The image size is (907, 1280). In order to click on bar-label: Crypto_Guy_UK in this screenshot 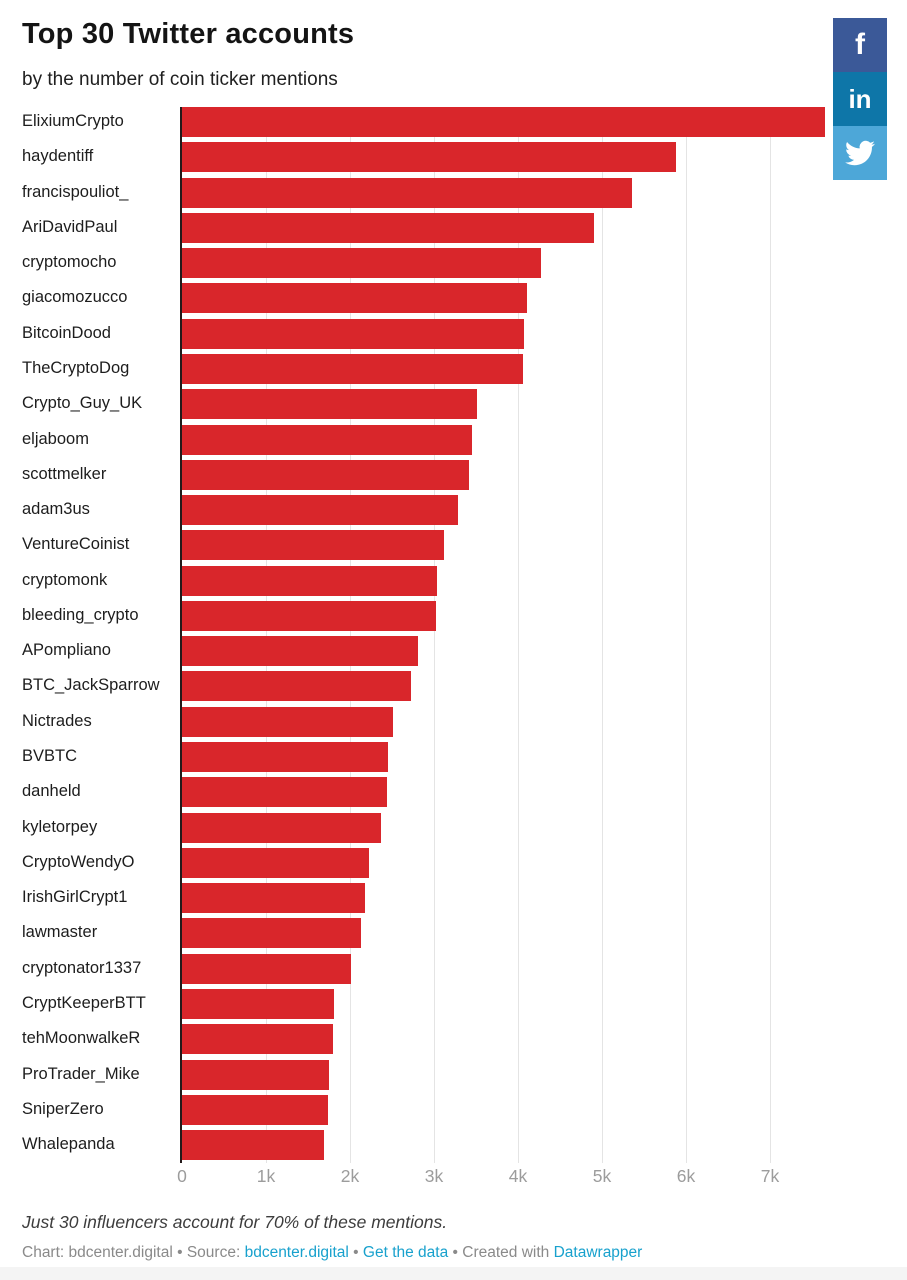, I will do `click(82, 403)`.